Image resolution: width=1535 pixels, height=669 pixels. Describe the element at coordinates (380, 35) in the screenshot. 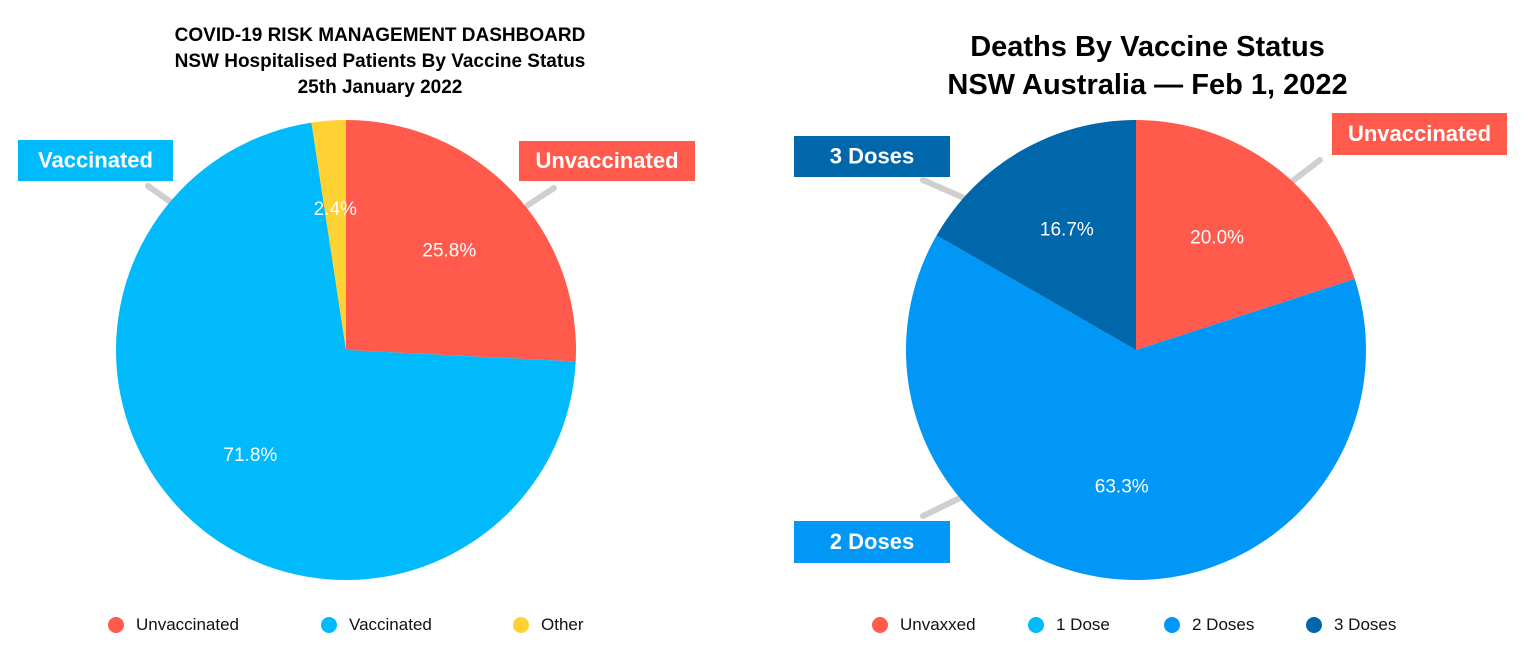

I see `left-chart-title: COVID-19 RISK MANAGEMENT DASHBOARD` at that location.